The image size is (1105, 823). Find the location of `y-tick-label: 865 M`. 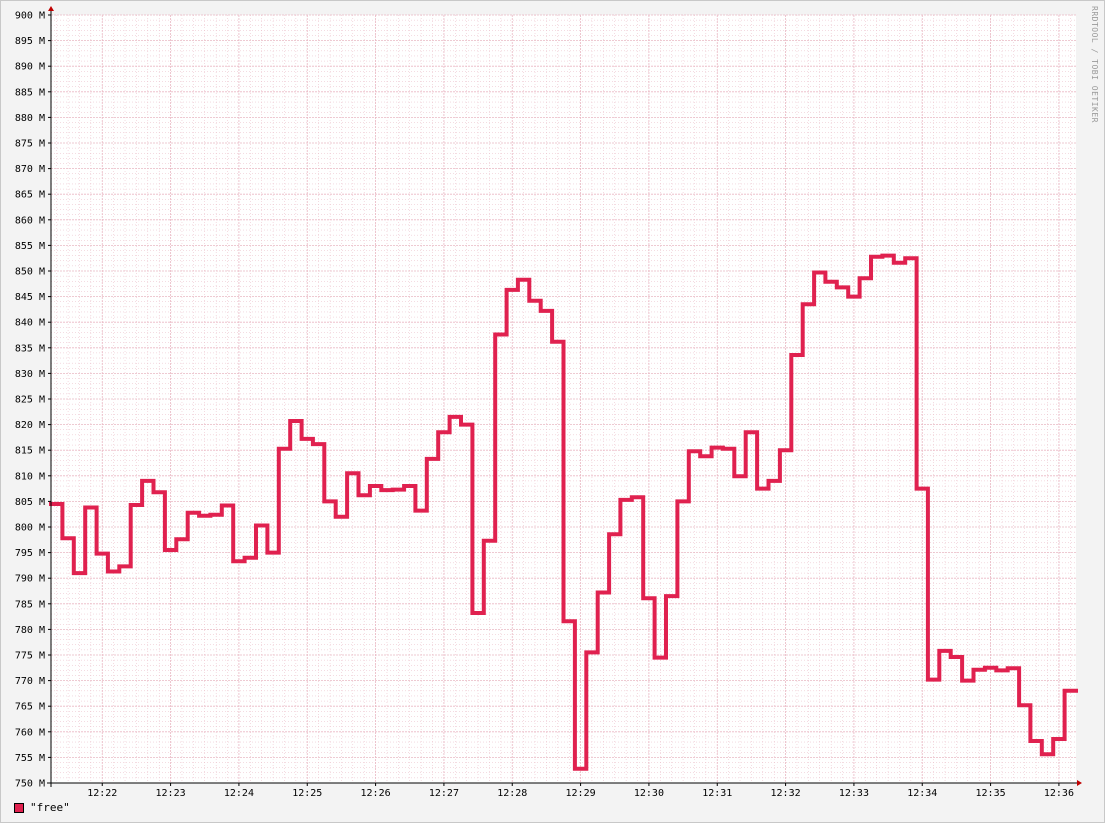

y-tick-label: 865 M is located at coordinates (30, 195).